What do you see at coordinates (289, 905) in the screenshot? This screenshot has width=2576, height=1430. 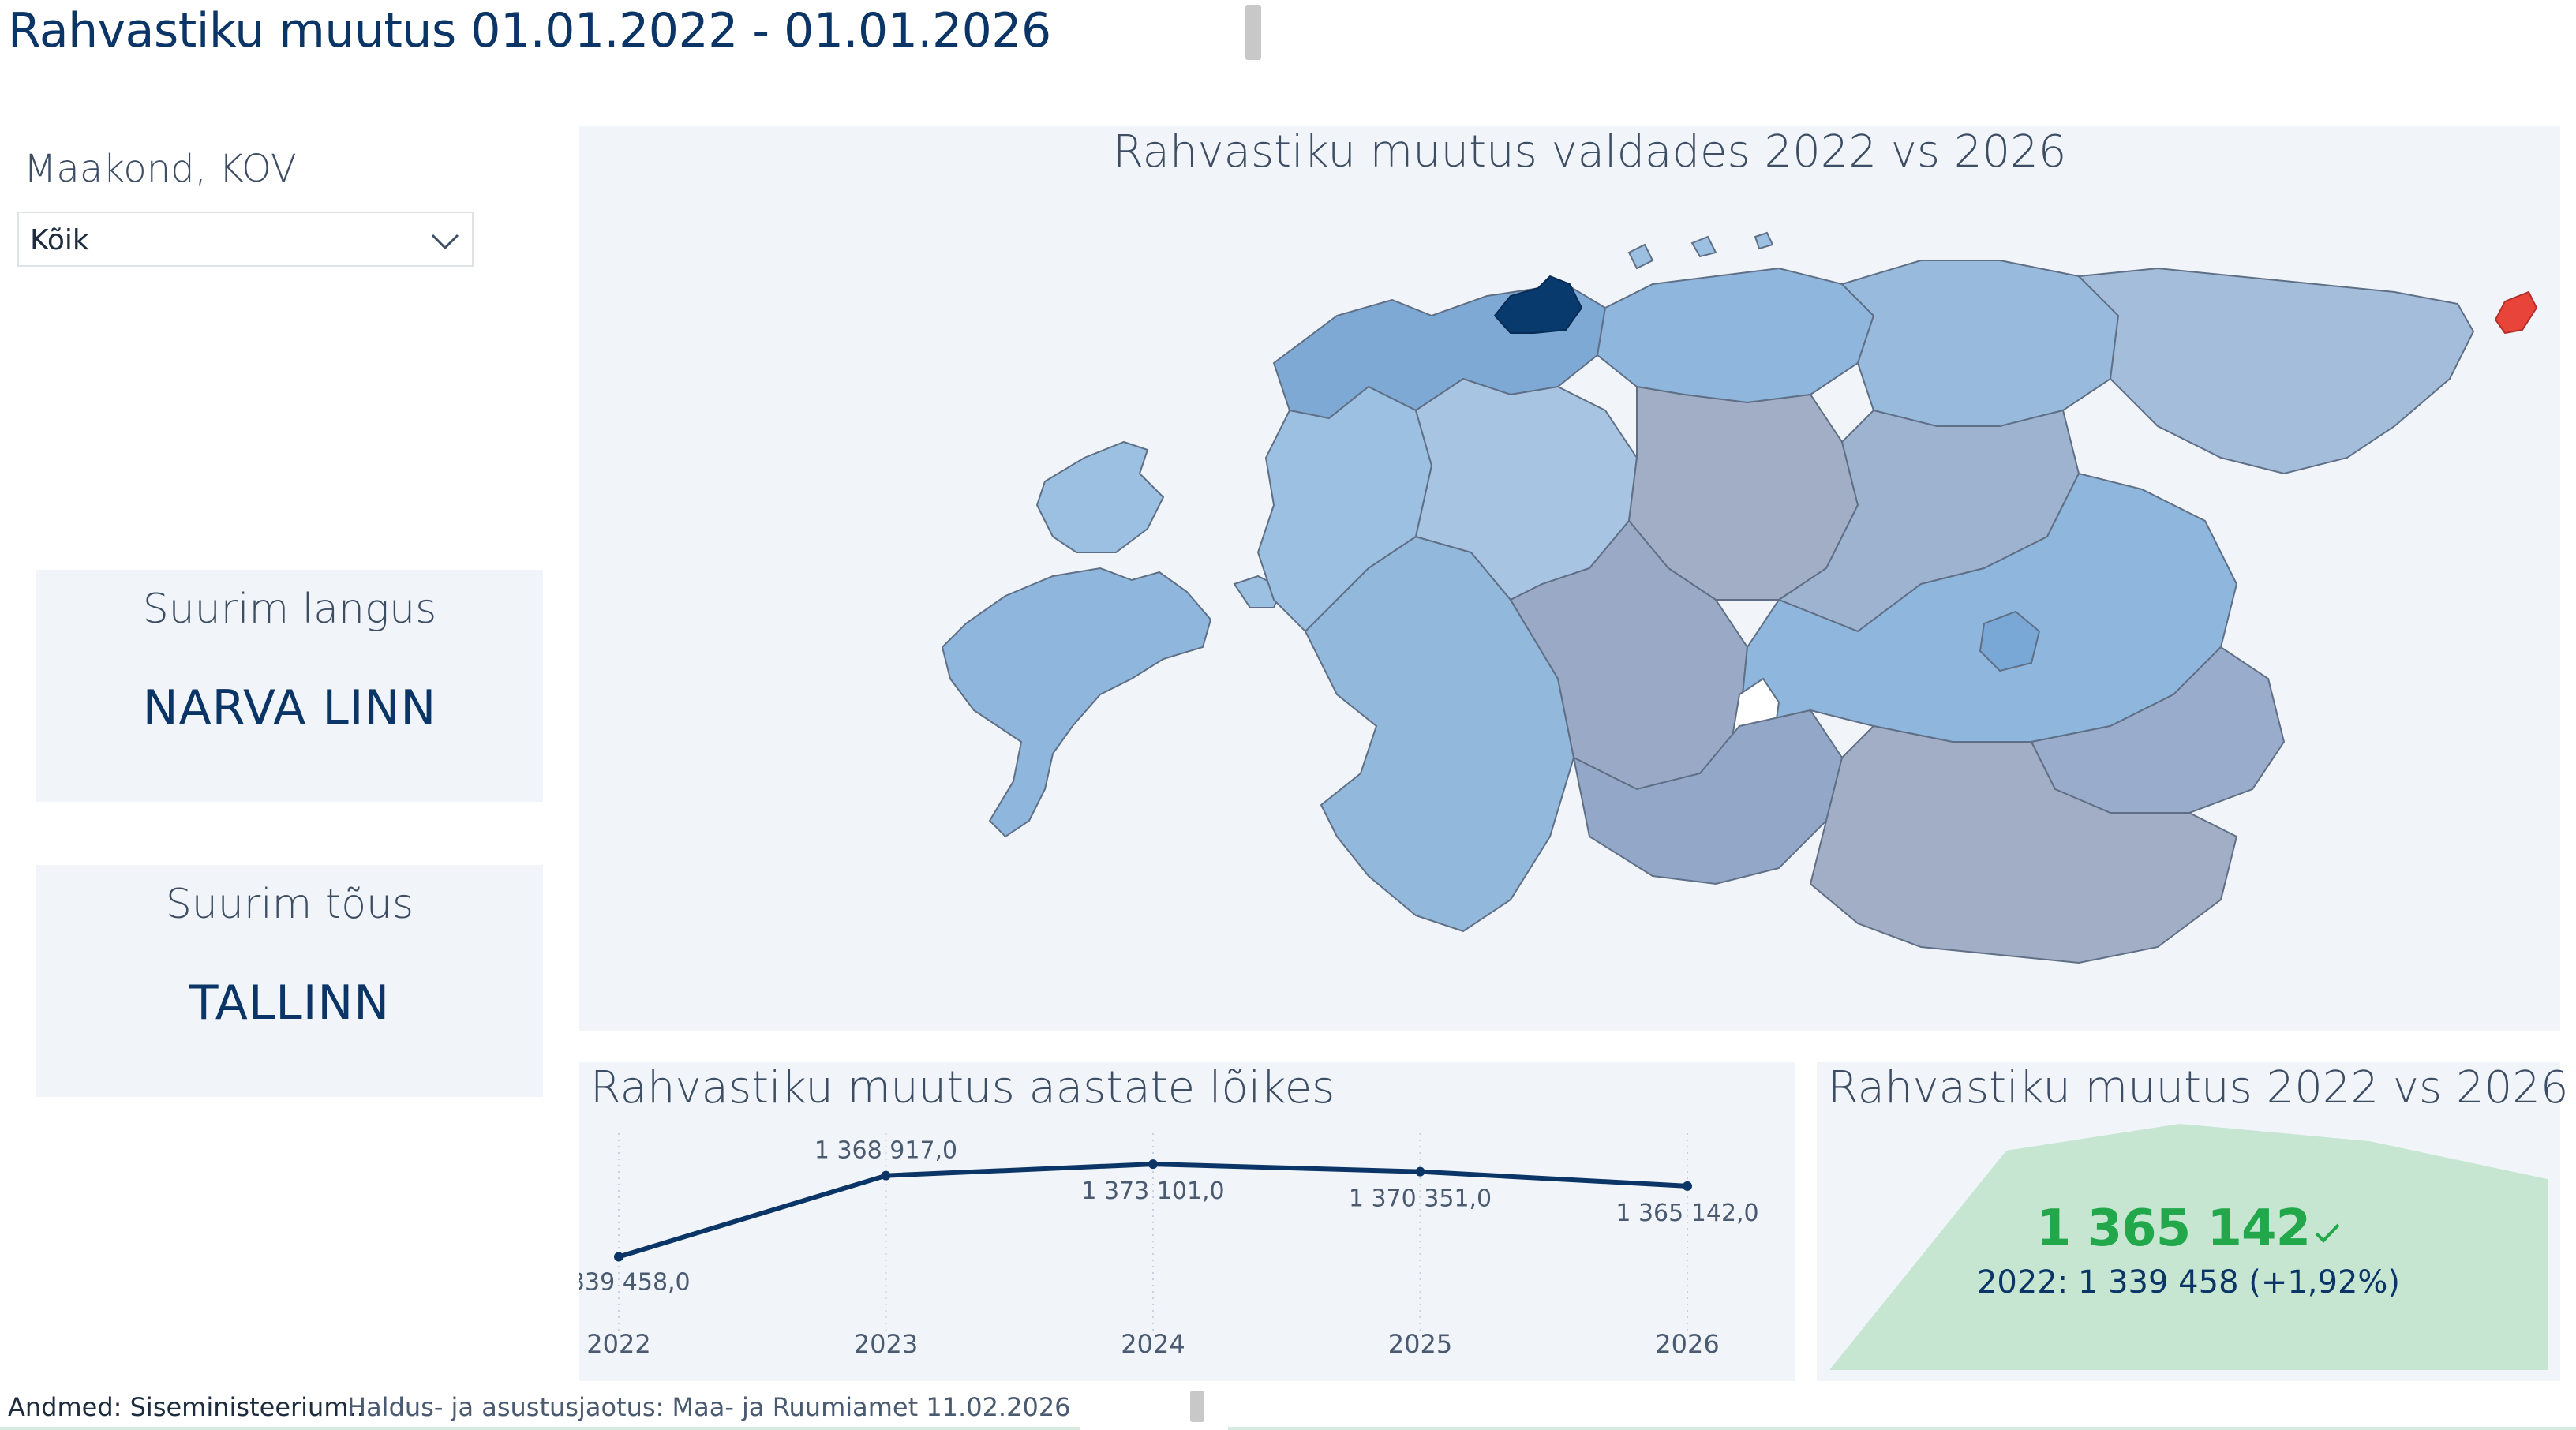 I see `kpi-growth-title: Suurim tõus` at bounding box center [289, 905].